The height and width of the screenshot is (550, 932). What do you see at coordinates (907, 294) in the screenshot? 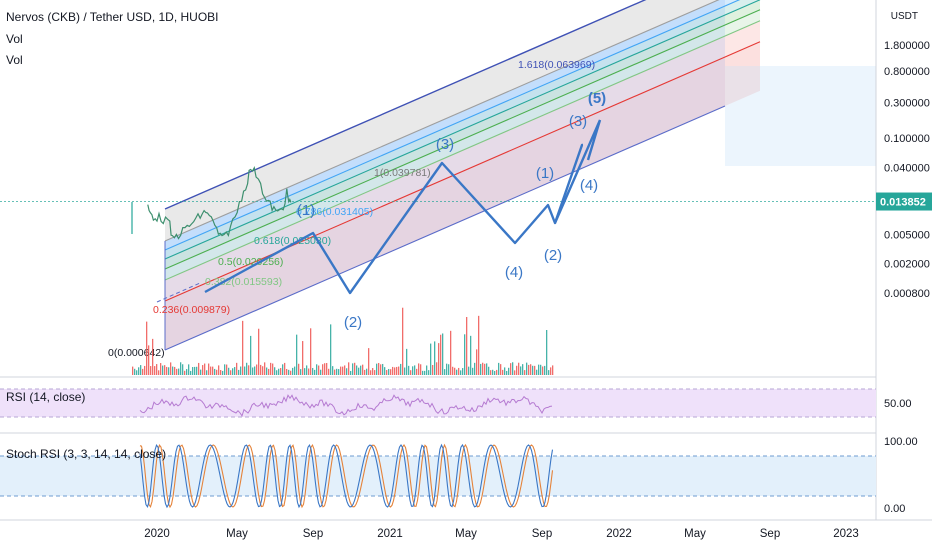
I see `y-tick-label: 0.000800` at bounding box center [907, 294].